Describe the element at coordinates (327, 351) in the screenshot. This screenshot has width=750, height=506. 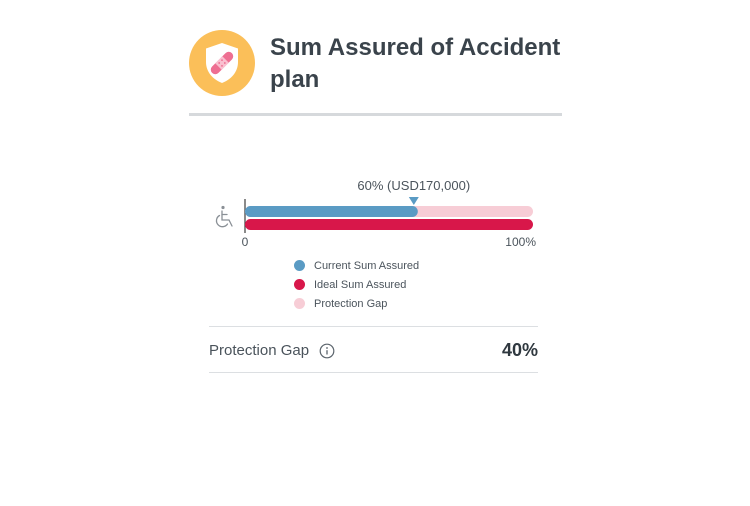
I see `info-icon` at that location.